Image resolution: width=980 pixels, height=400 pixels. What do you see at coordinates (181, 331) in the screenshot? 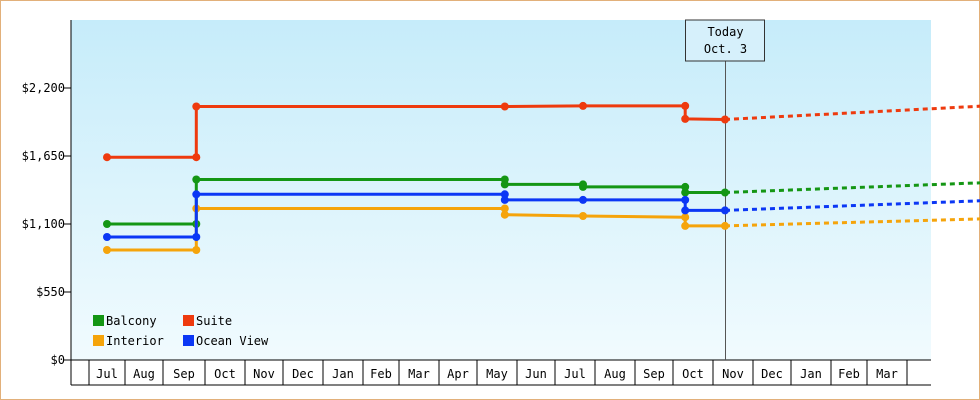
I see `legend: Balcony Suite Interior Ocean View` at bounding box center [181, 331].